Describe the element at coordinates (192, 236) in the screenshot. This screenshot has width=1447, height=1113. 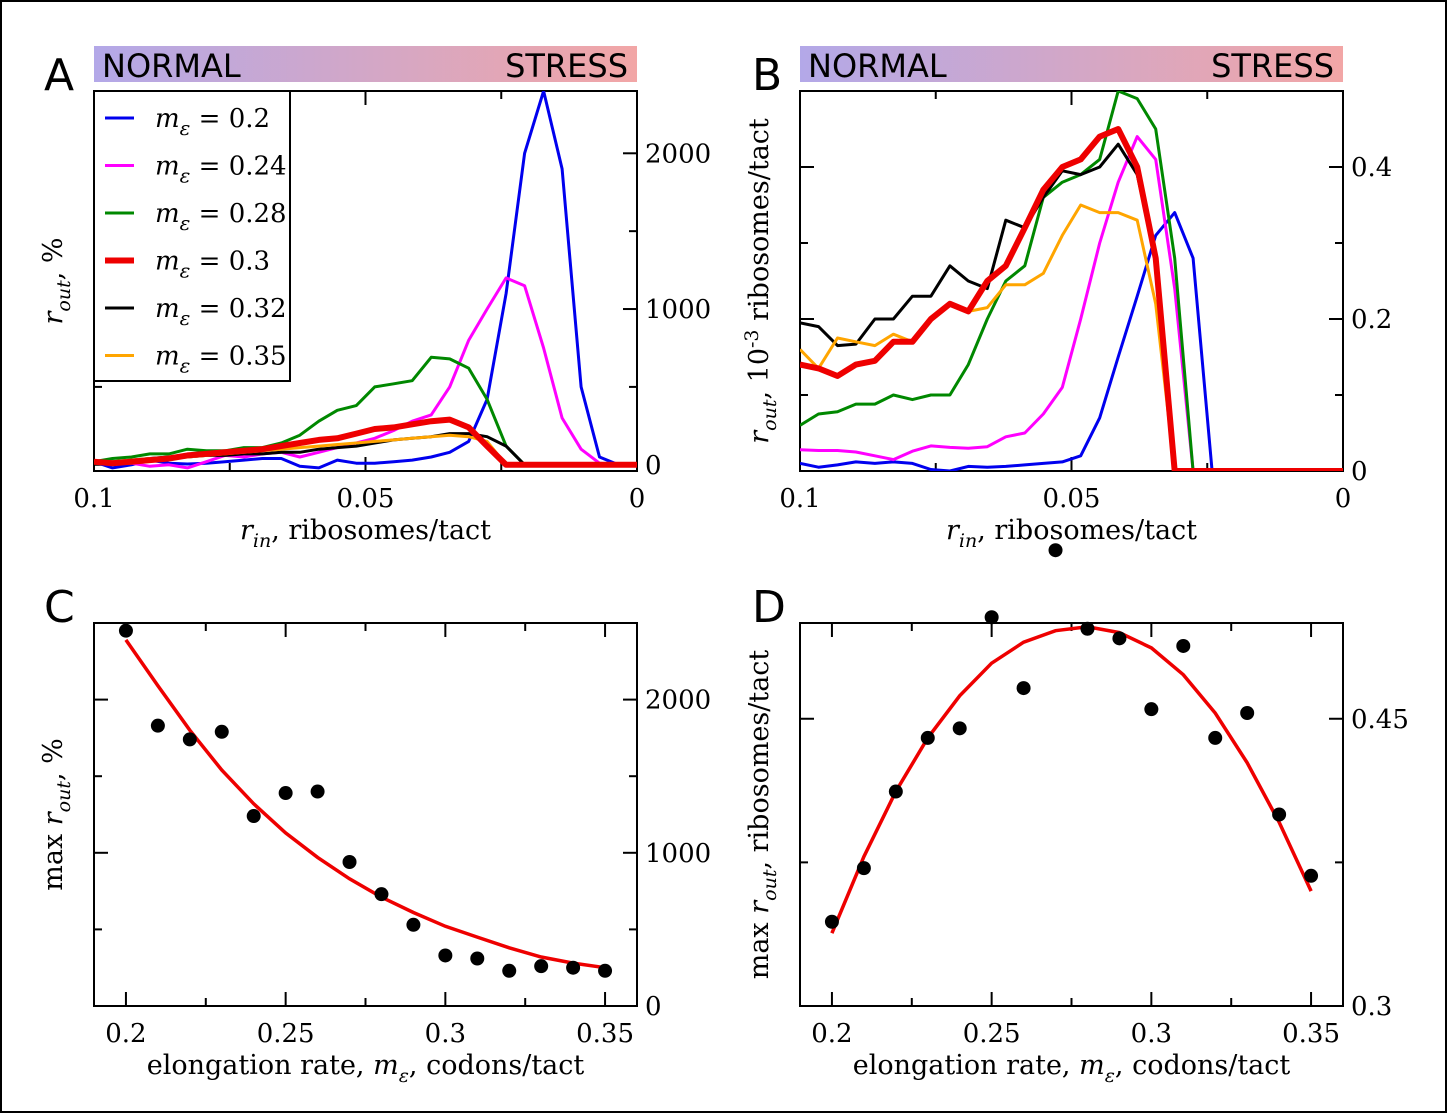
I see `legend-box` at that location.